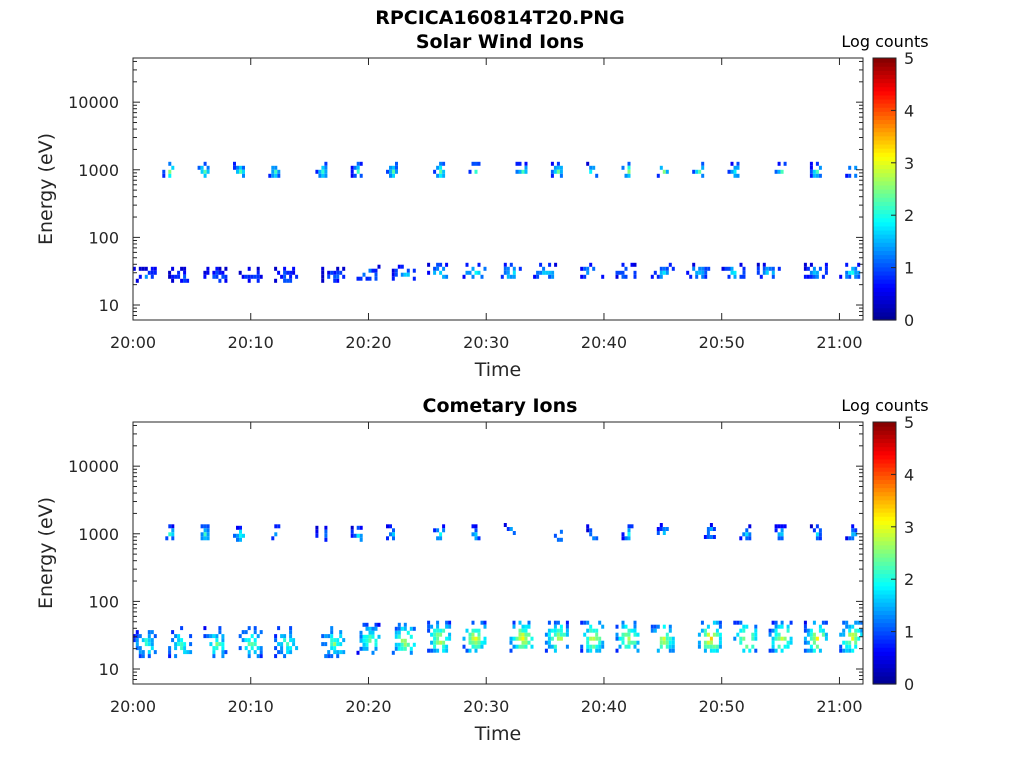 Image resolution: width=1024 pixels, height=768 pixels. I want to click on colorbar-tick-label: 1, so click(909, 632).